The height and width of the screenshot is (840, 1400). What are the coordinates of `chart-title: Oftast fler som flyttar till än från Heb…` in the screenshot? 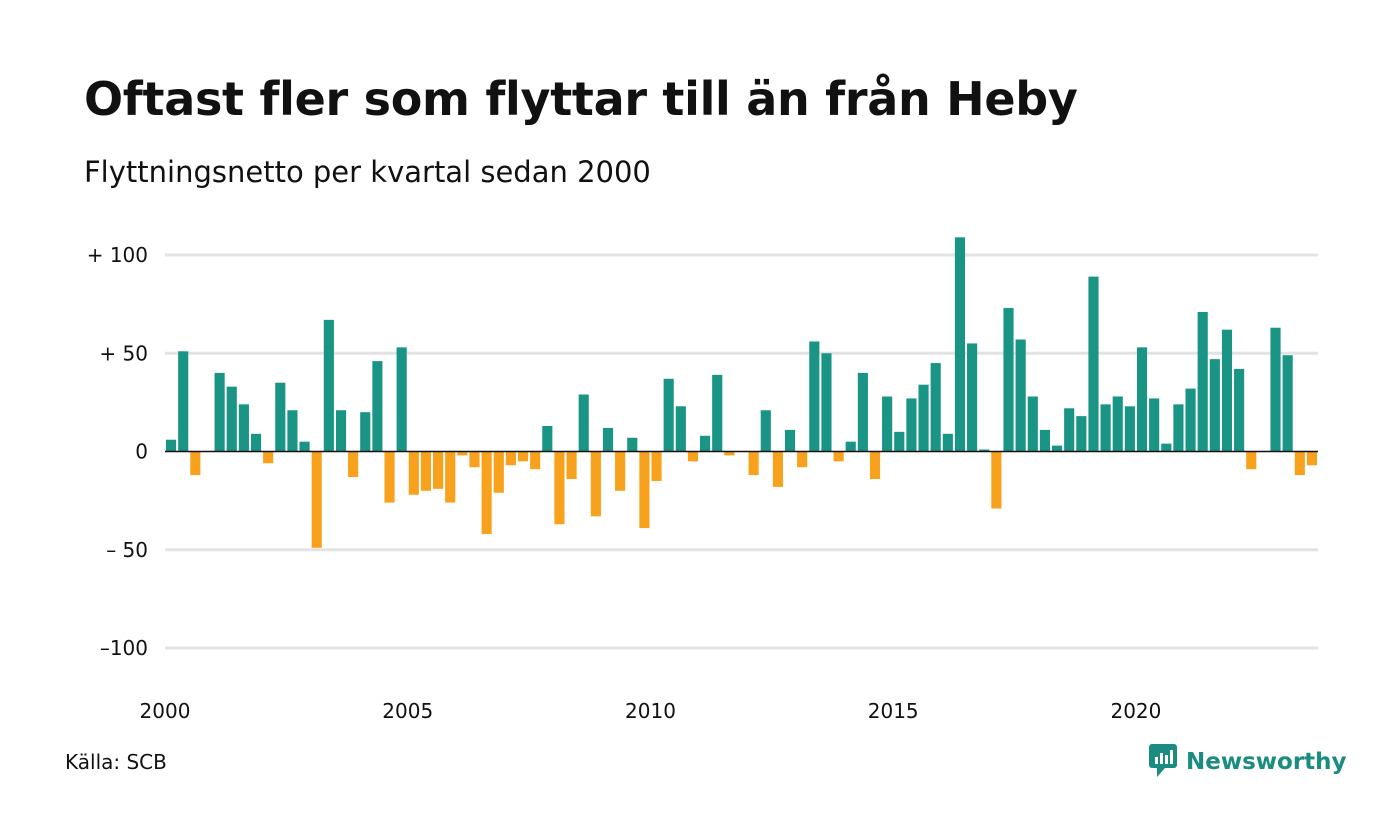 It's located at (581, 99).